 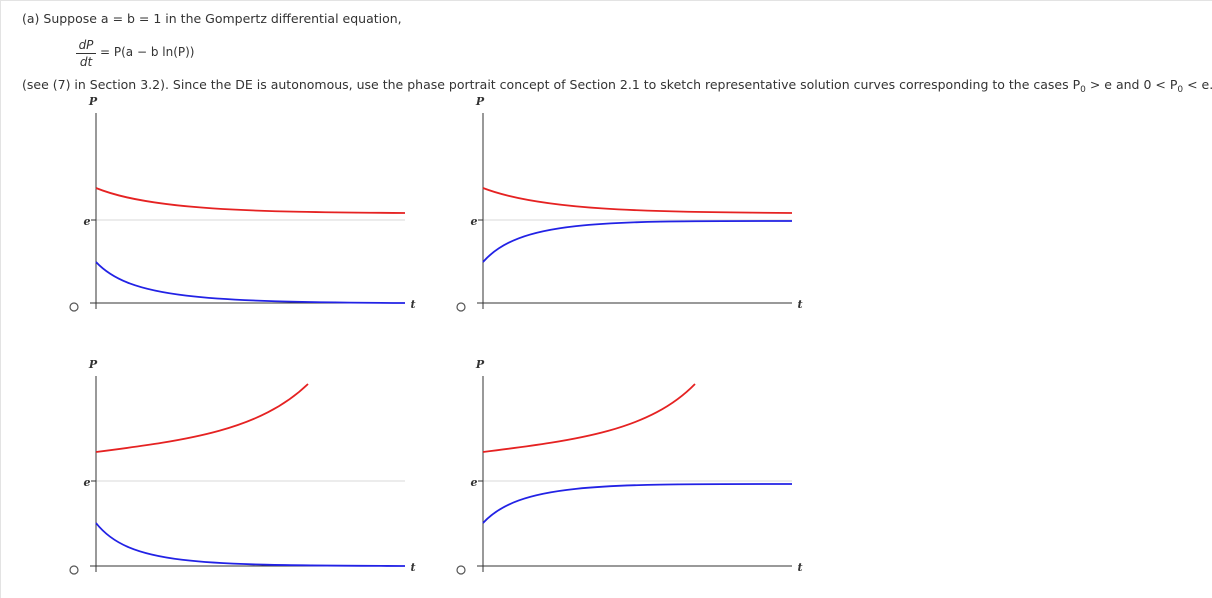 What do you see at coordinates (1131, 84) in the screenshot?
I see `instructions-part-2: > e and 0 < P` at bounding box center [1131, 84].